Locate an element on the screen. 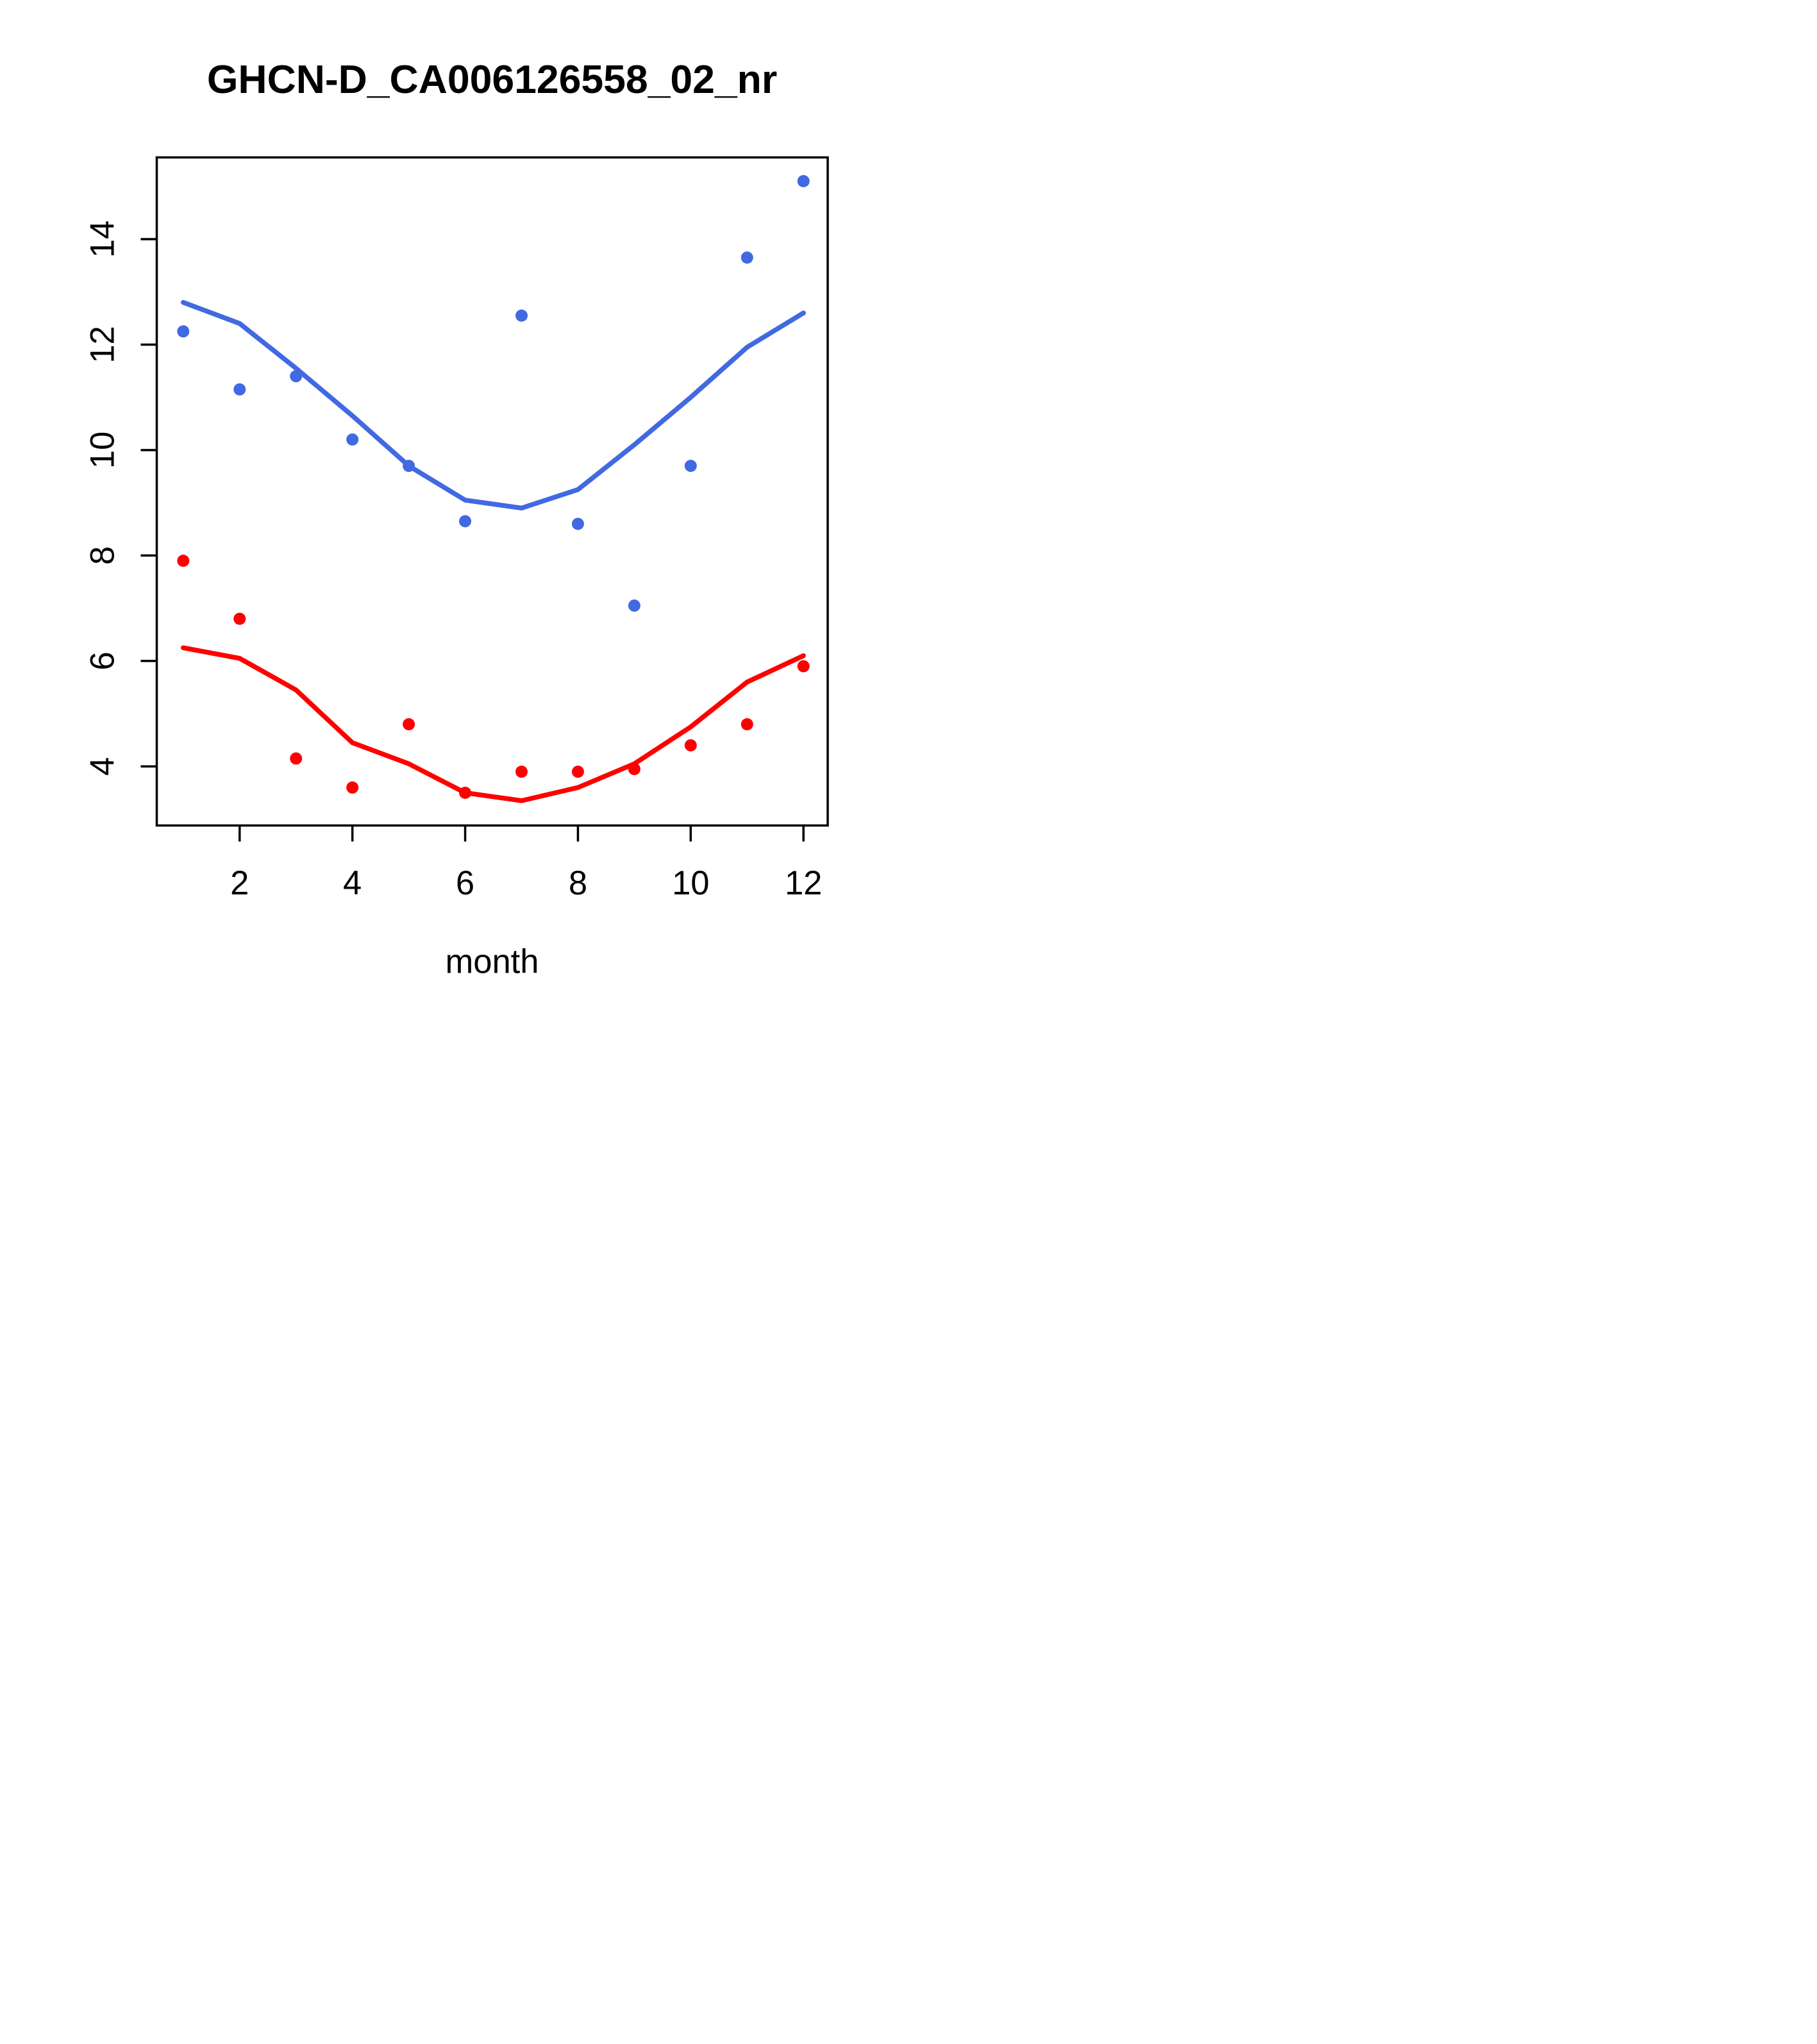 Image resolution: width=1817 pixels, height=2044 pixels. x-axis-tick-label: 6 is located at coordinates (465, 883).